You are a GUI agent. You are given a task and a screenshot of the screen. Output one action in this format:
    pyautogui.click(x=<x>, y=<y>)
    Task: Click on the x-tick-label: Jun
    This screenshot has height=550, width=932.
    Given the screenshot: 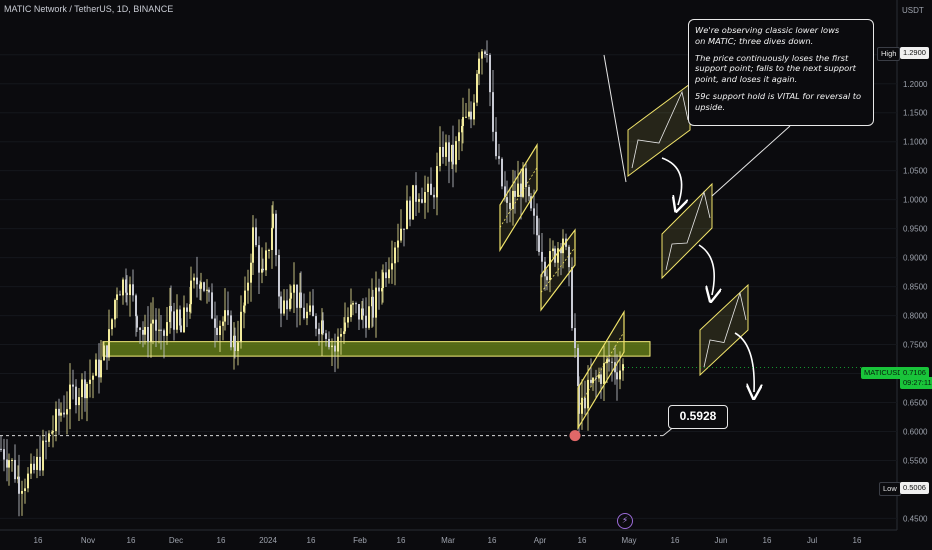 What is the action you would take?
    pyautogui.click(x=721, y=540)
    